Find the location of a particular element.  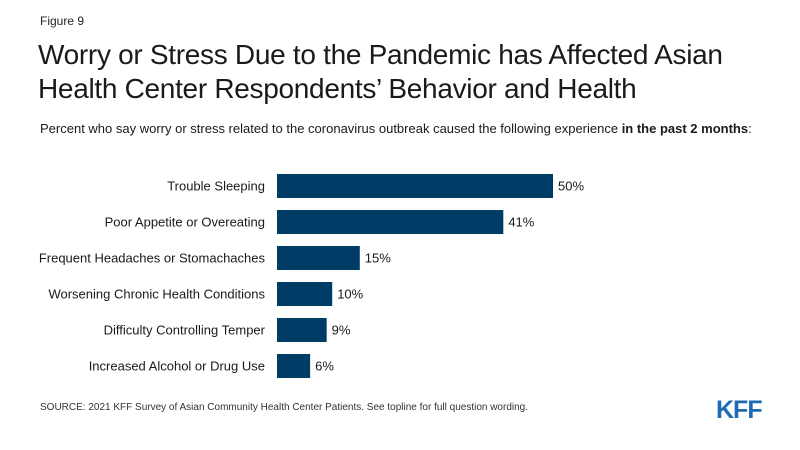

value-label: 6% is located at coordinates (324, 366).